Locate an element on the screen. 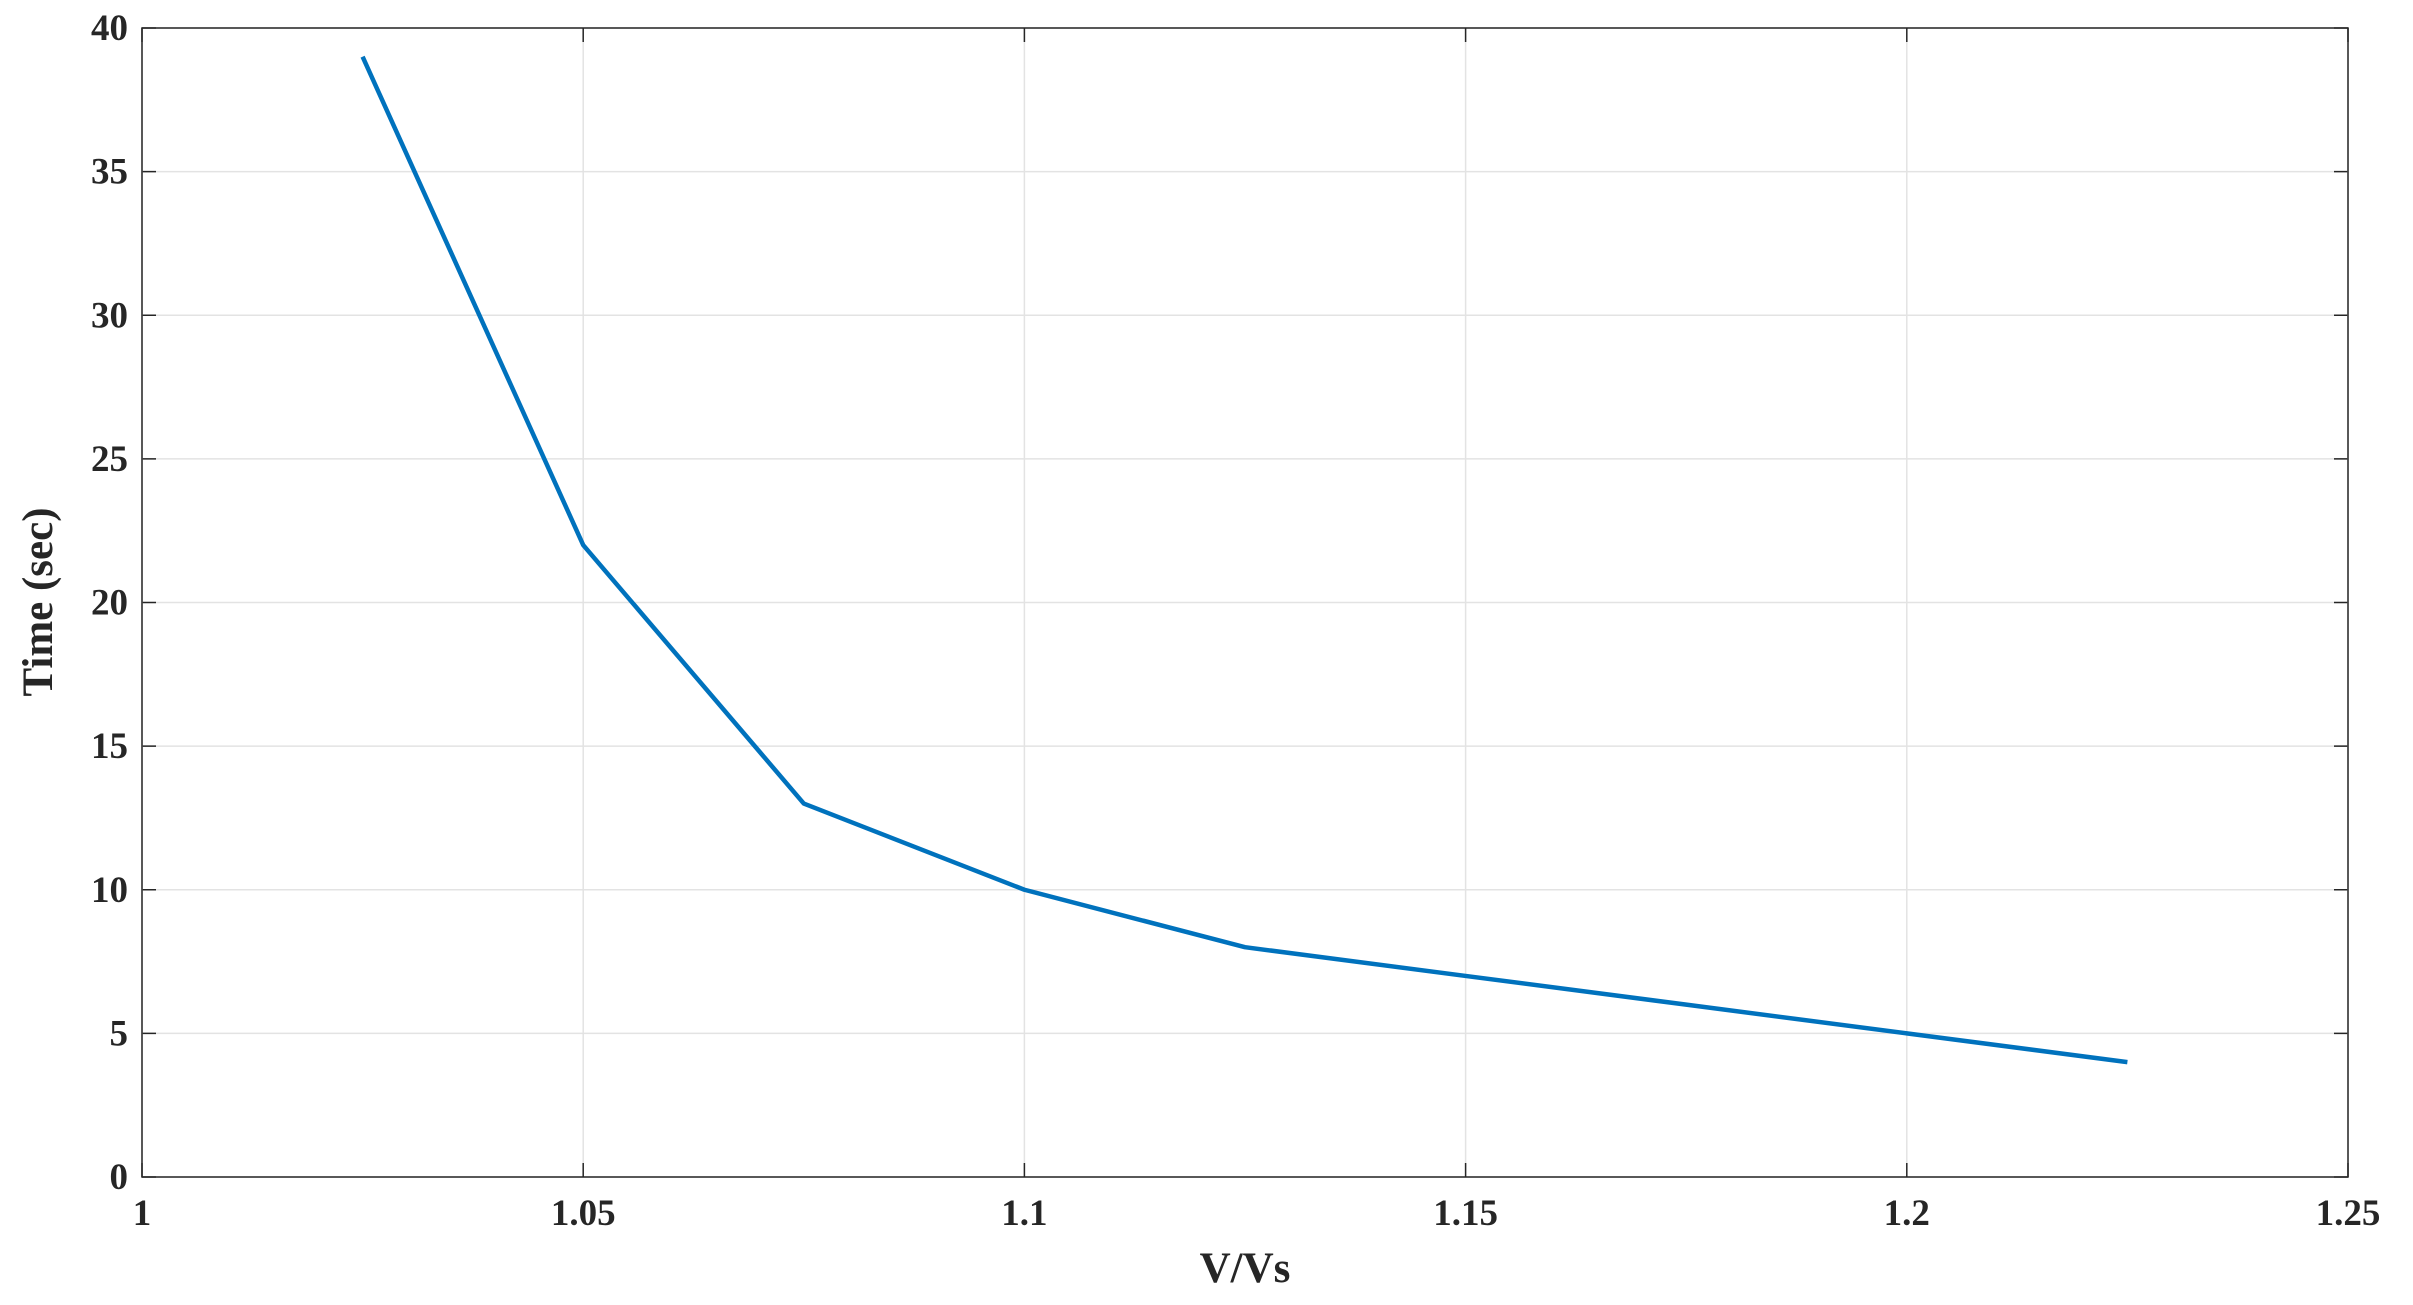 The height and width of the screenshot is (1305, 2413). x-tick-label: 1.15 is located at coordinates (1465, 1213).